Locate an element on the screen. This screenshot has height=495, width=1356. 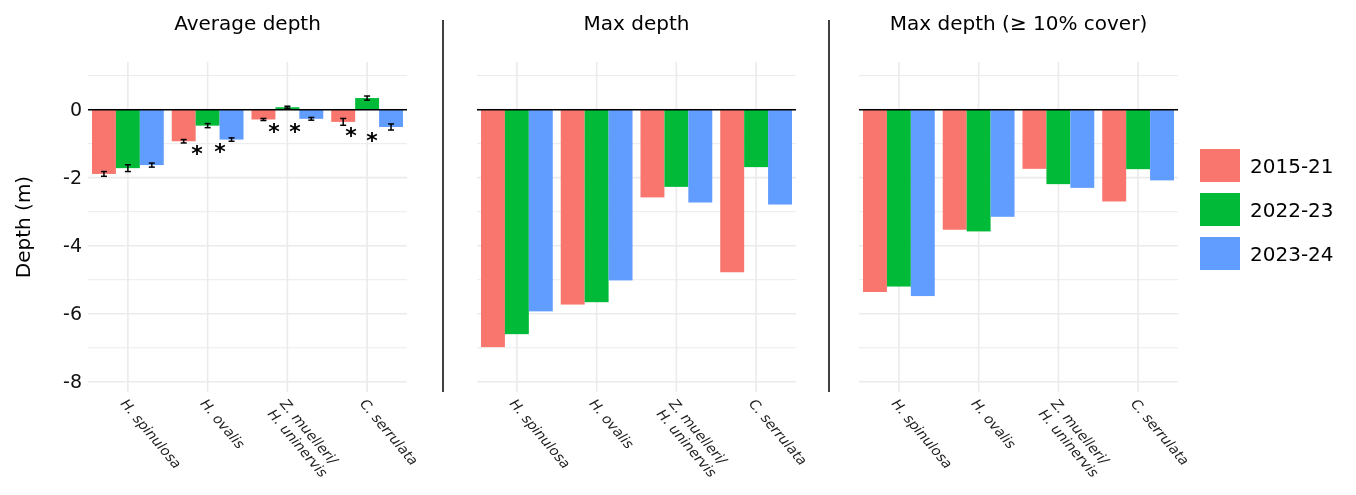
y-tick-label: -2 is located at coordinates (72, 177).